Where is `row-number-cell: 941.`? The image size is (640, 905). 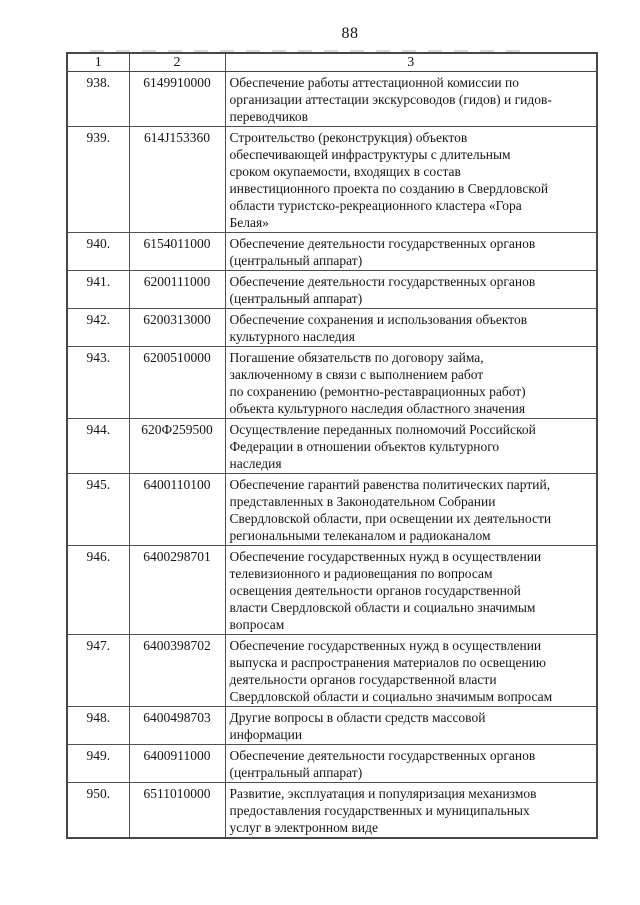 row-number-cell: 941. is located at coordinates (98, 289).